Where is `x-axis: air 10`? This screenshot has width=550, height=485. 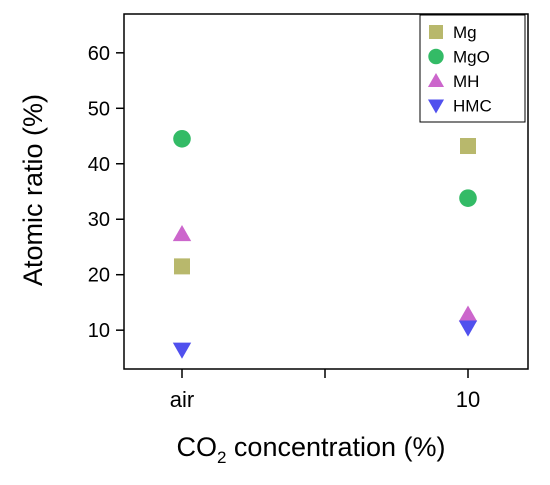
x-axis: air 10 is located at coordinates (325, 390).